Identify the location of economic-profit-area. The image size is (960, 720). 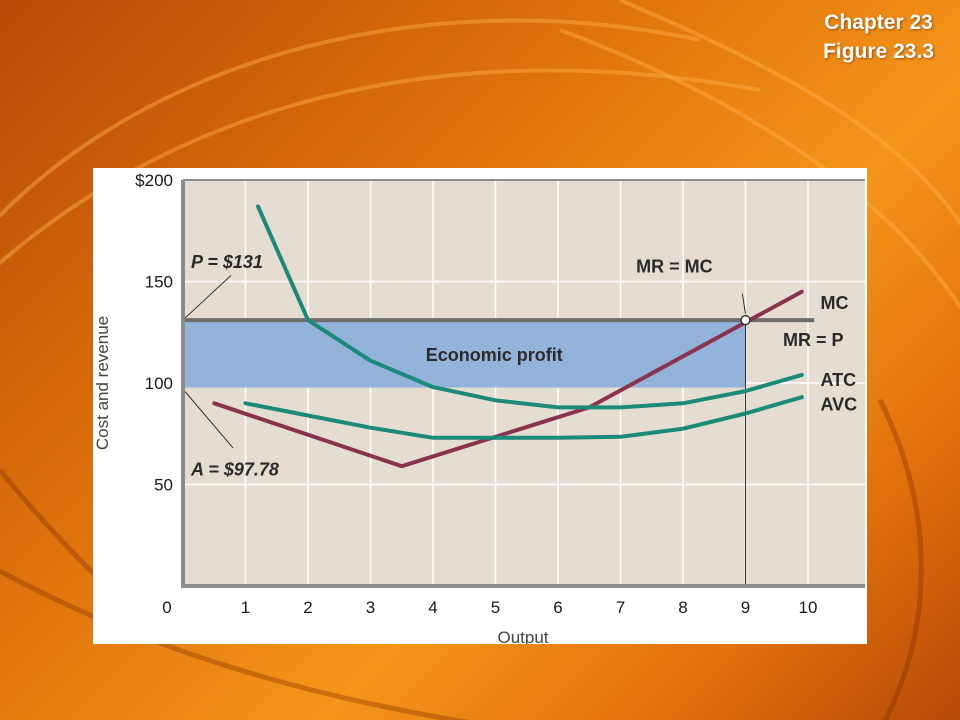
(464, 354).